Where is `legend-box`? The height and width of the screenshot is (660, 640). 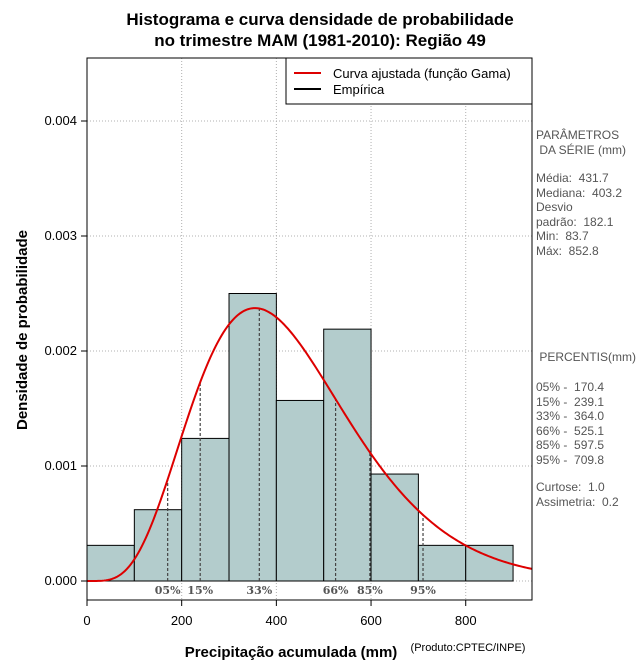
legend-box is located at coordinates (409, 81).